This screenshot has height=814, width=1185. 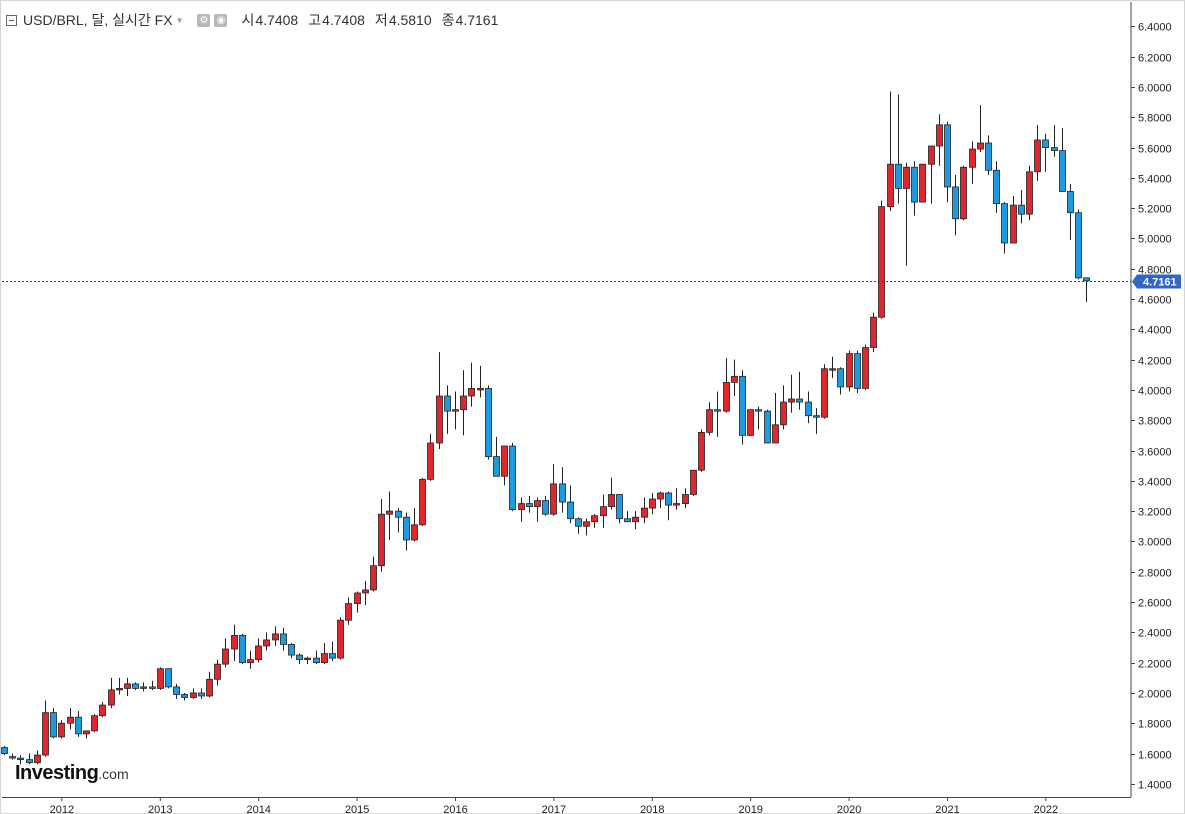 I want to click on x-tick-label: 2022, so click(x=1046, y=809).